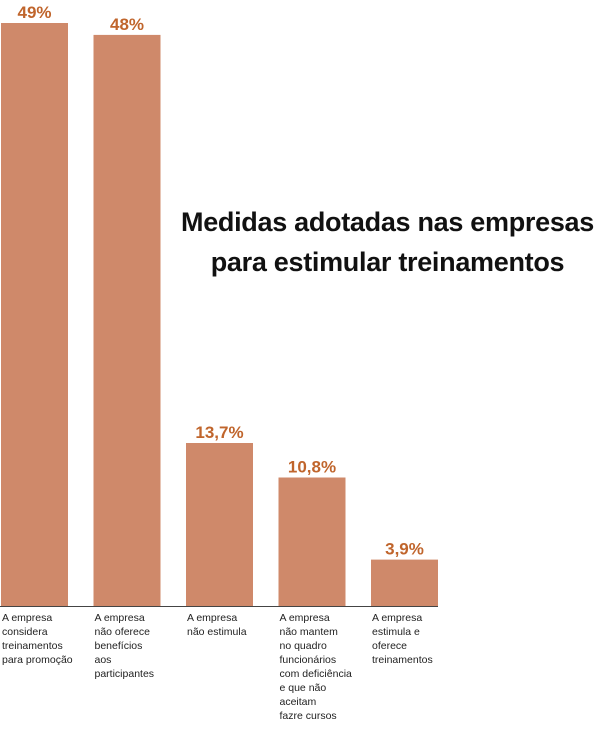  Describe the element at coordinates (298, 702) in the screenshot. I see `category-label-line: aceitam` at that location.